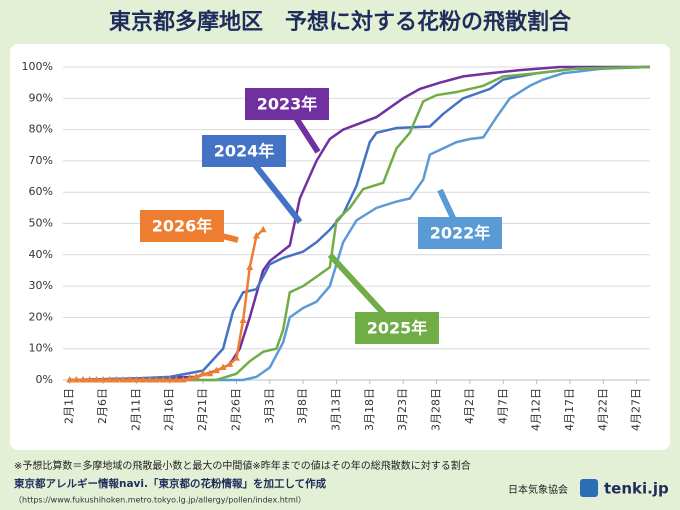  I want to click on y-tick-label: 30%, so click(41, 285).